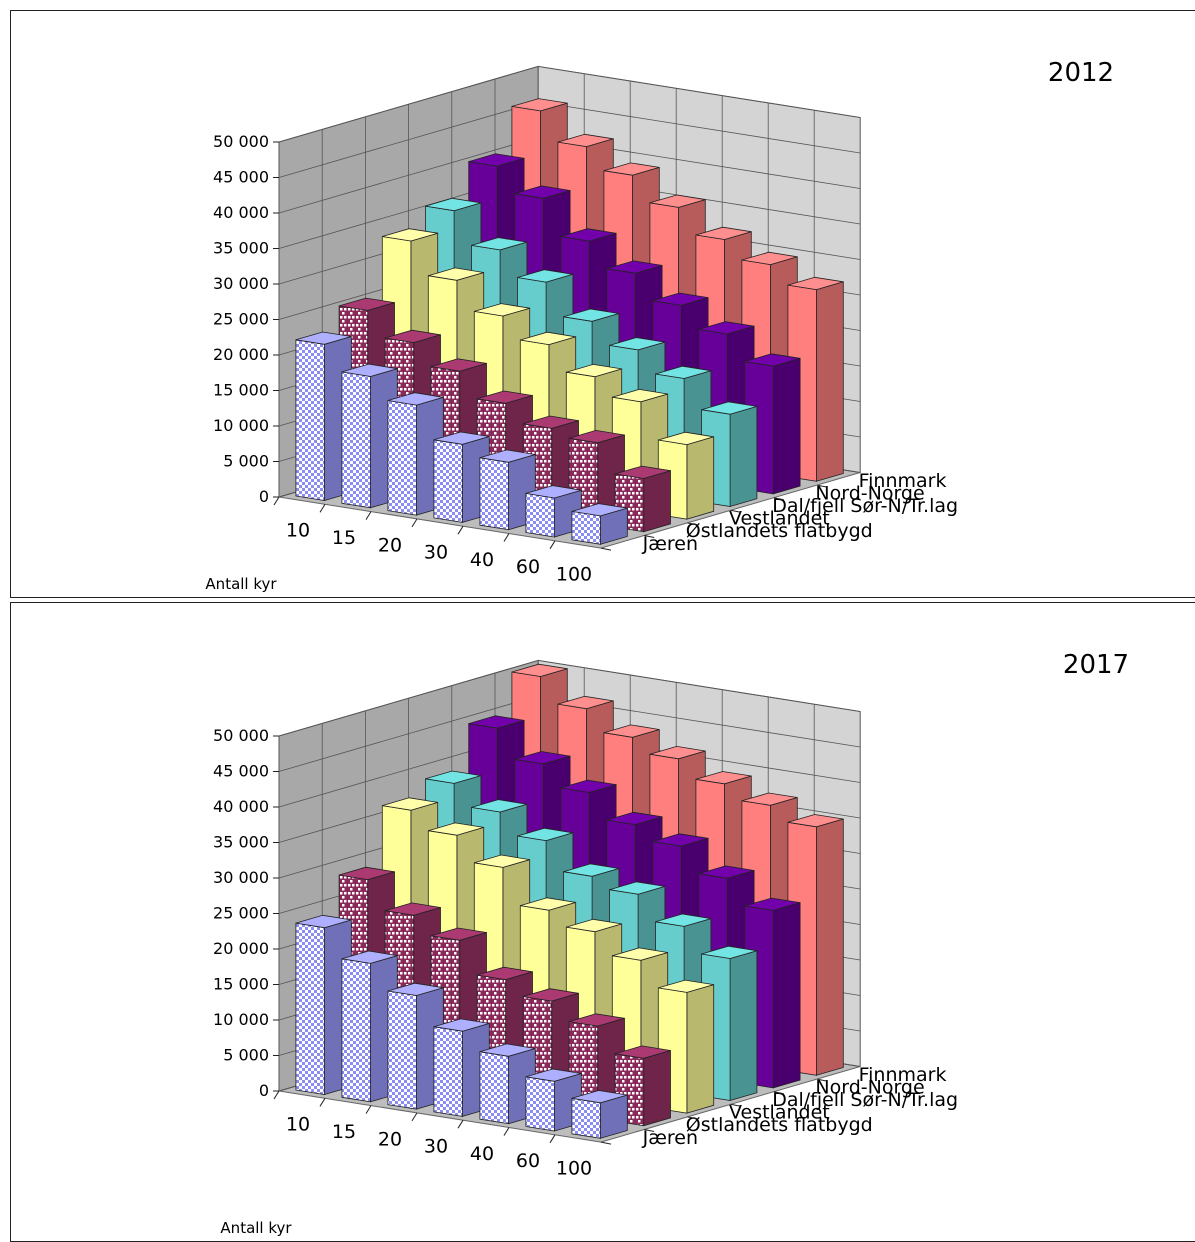 This screenshot has height=1242, width=1195. Describe the element at coordinates (1096, 665) in the screenshot. I see `chart-title: 2017` at that location.